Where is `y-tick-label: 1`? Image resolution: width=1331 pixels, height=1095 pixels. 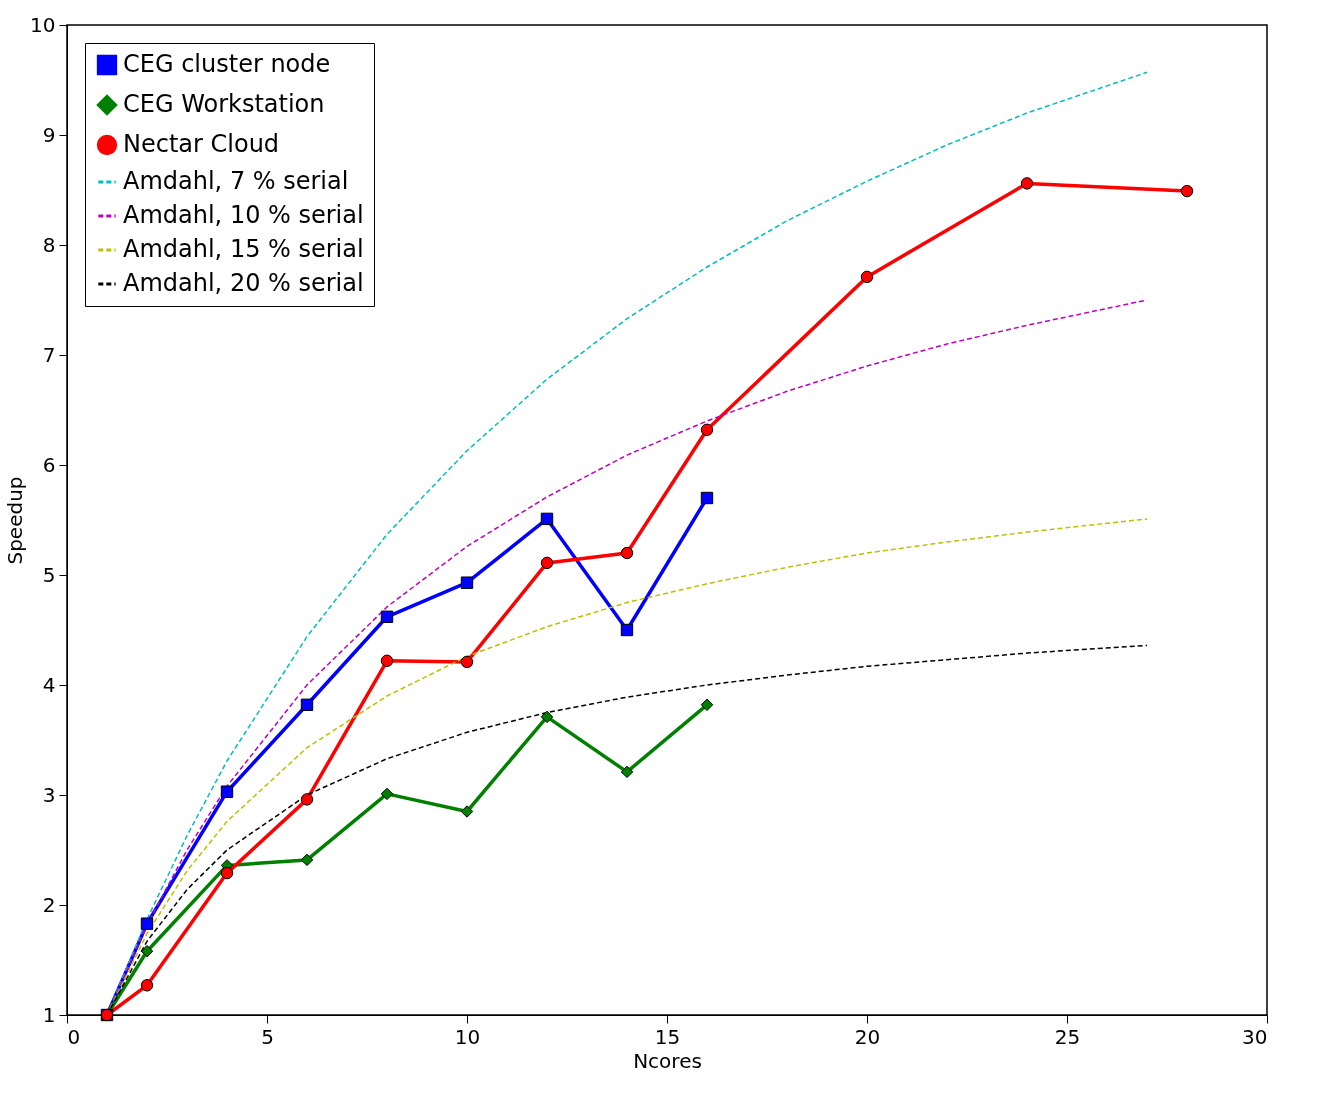 y-tick-label: 1 is located at coordinates (49, 1014).